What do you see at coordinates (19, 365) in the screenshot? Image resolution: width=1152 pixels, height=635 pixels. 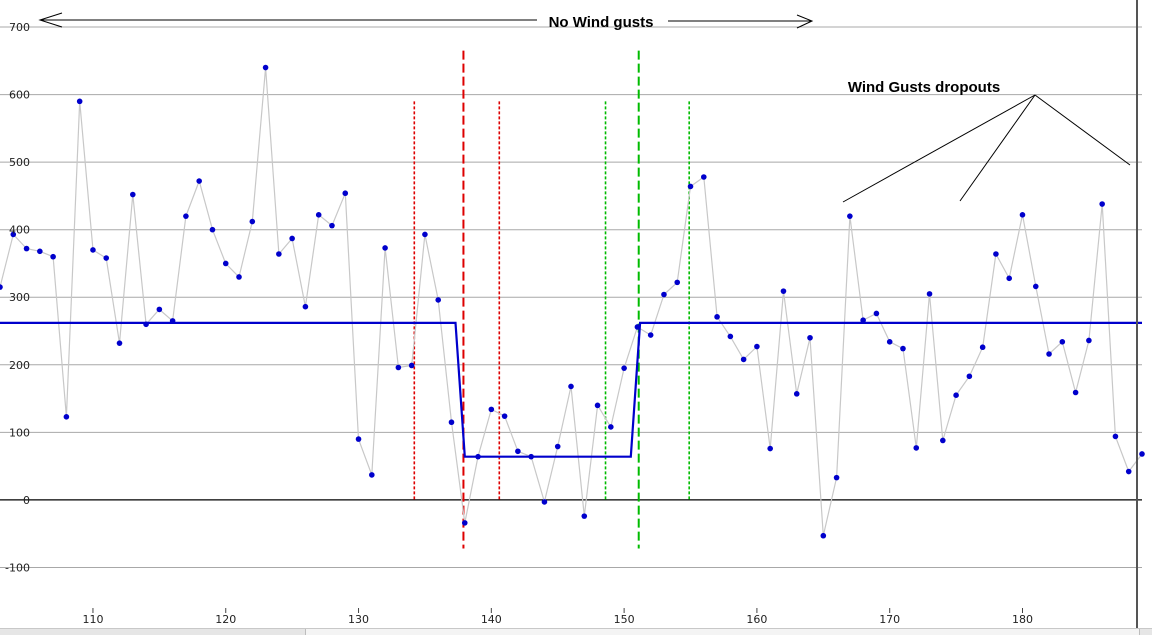 I see `y-tick-label: 200` at bounding box center [19, 365].